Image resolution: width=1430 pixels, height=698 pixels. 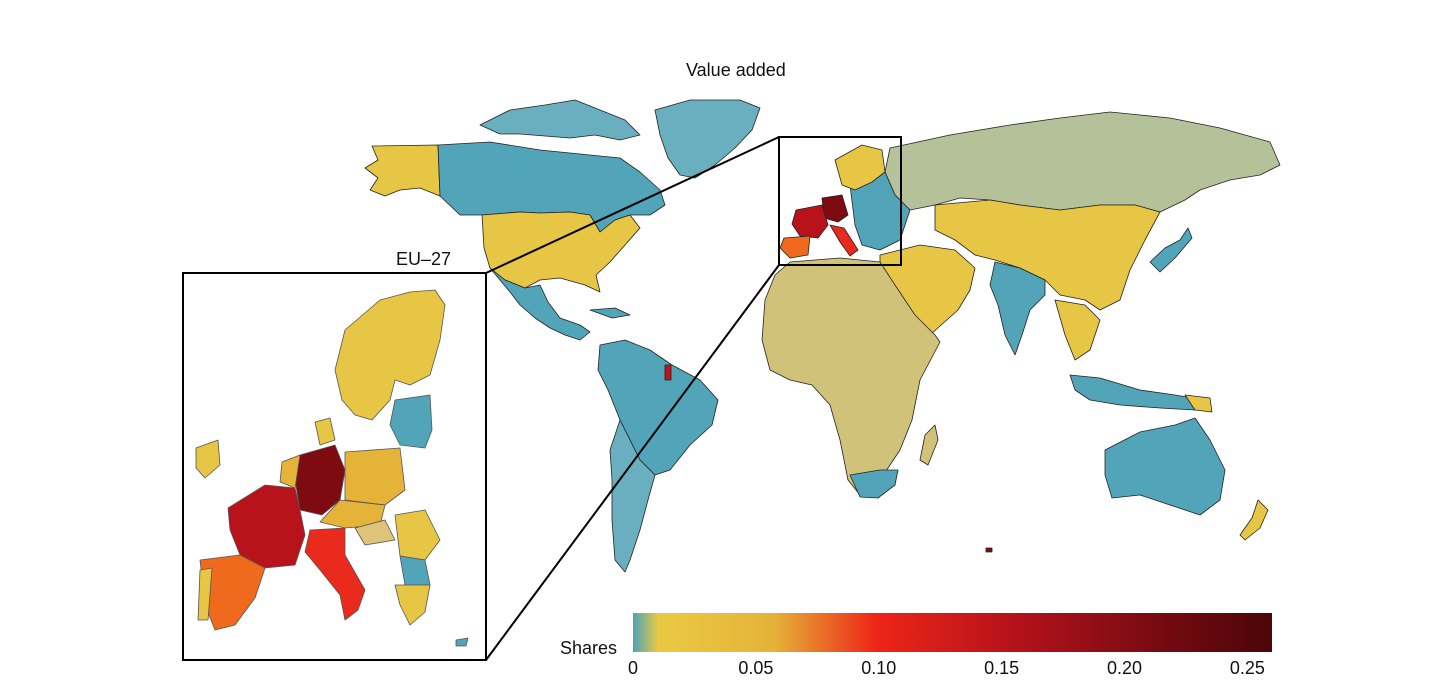 What do you see at coordinates (1125, 668) in the screenshot?
I see `colorbar-tick-label: 0.20` at bounding box center [1125, 668].